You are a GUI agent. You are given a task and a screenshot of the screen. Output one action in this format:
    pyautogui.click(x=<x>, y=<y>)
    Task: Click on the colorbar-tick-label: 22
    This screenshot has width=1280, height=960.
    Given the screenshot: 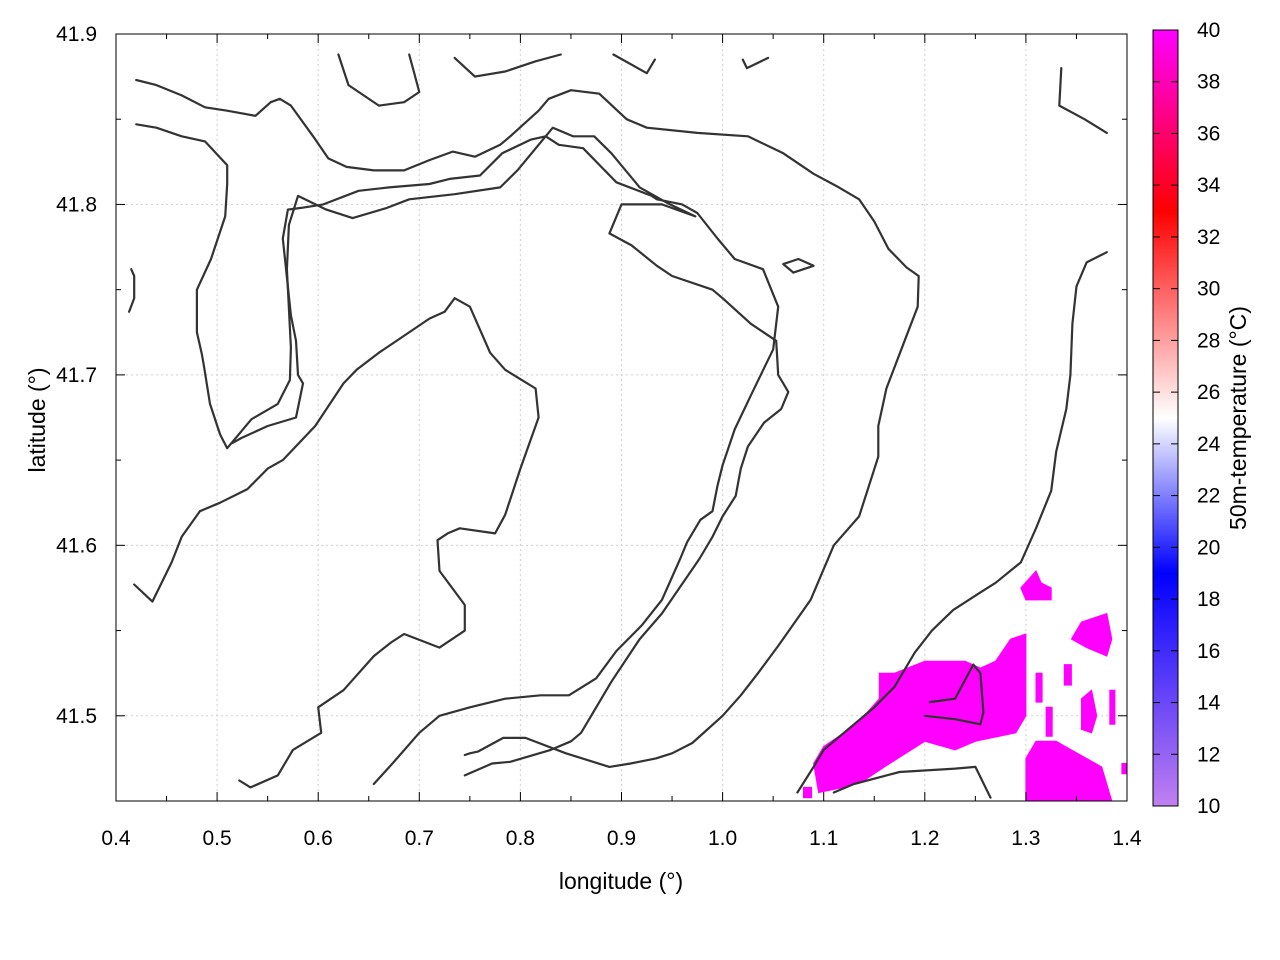 What is the action you would take?
    pyautogui.click(x=1208, y=496)
    